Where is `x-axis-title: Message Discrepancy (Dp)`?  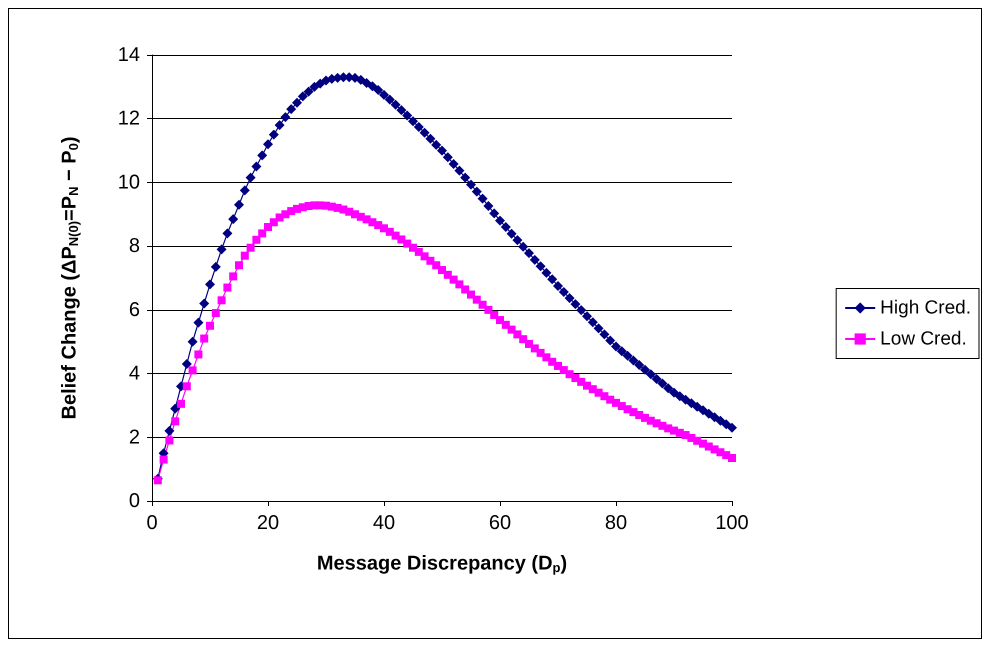
x-axis-title: Message Discrepancy (Dp) is located at coordinates (442, 563).